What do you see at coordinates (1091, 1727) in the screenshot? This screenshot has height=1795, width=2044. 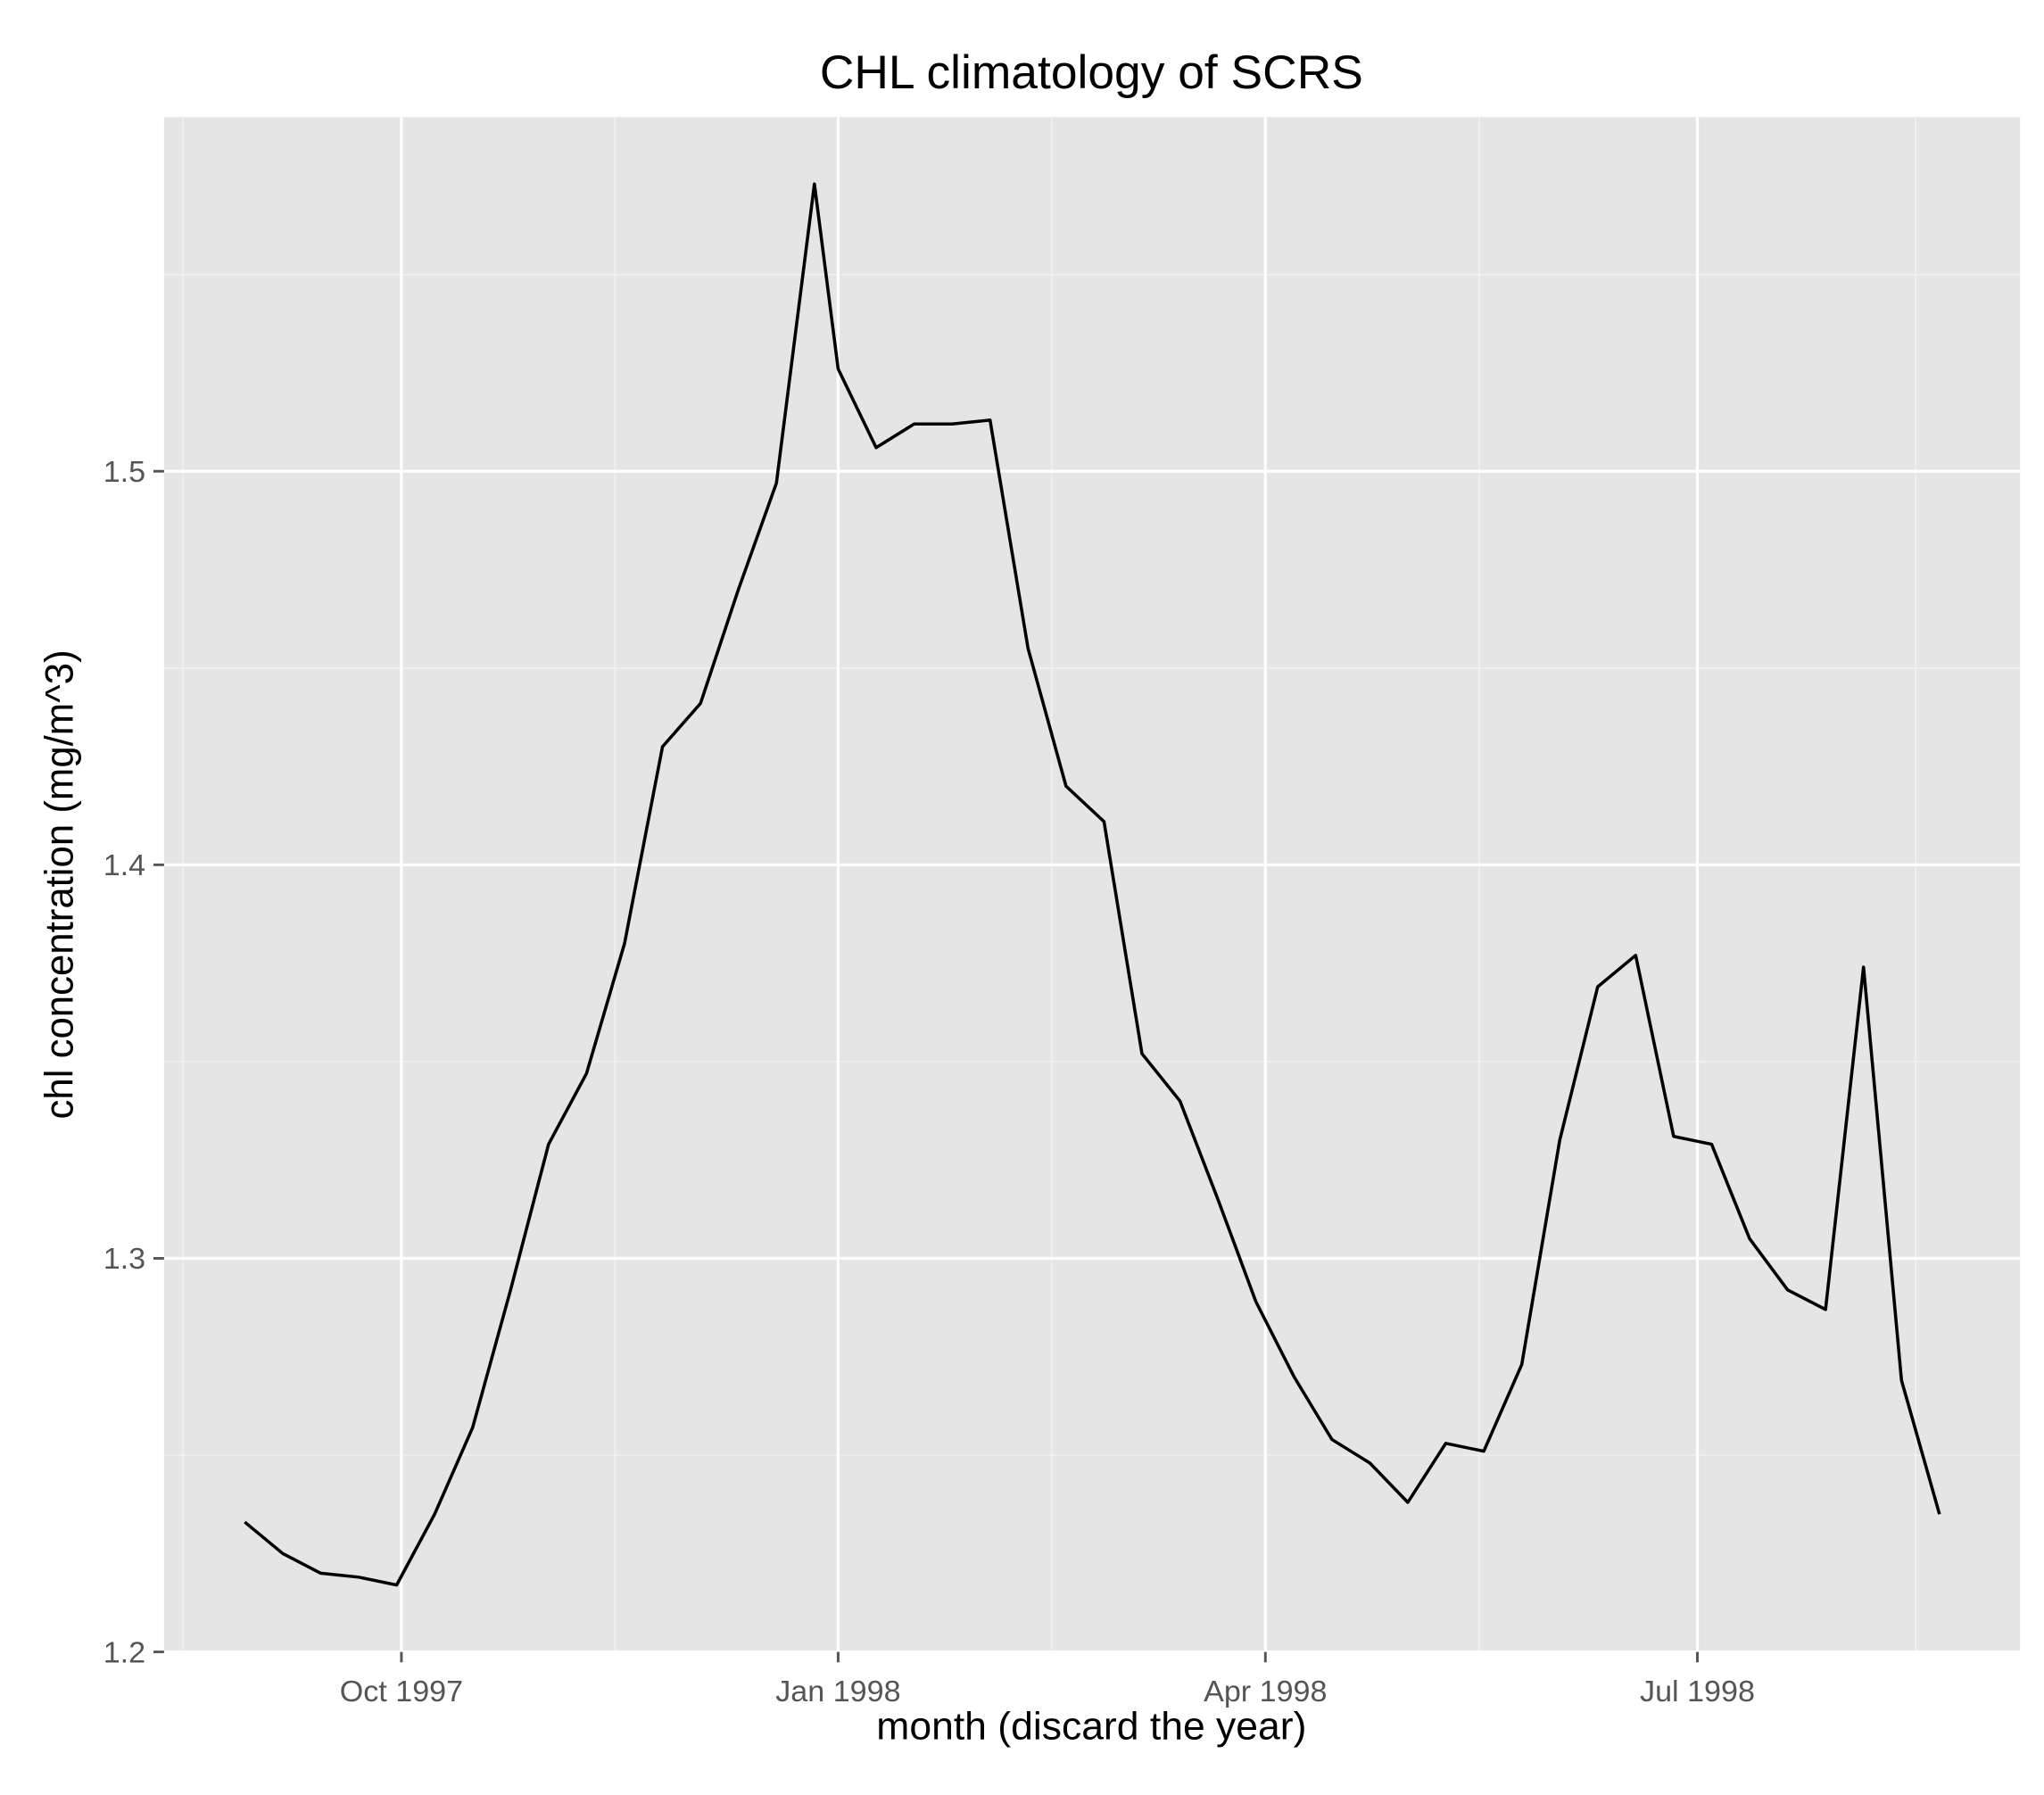 I see `x-axis-title: month (discard the year)` at bounding box center [1091, 1727].